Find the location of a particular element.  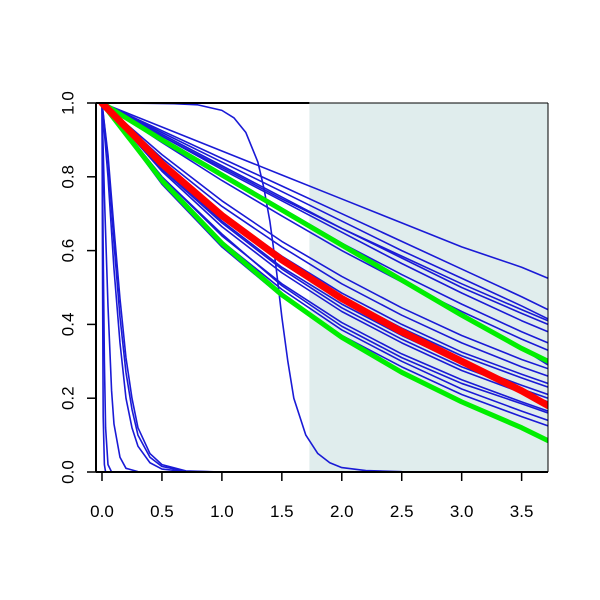

x-tick-label-6: 3.0 is located at coordinates (462, 511).